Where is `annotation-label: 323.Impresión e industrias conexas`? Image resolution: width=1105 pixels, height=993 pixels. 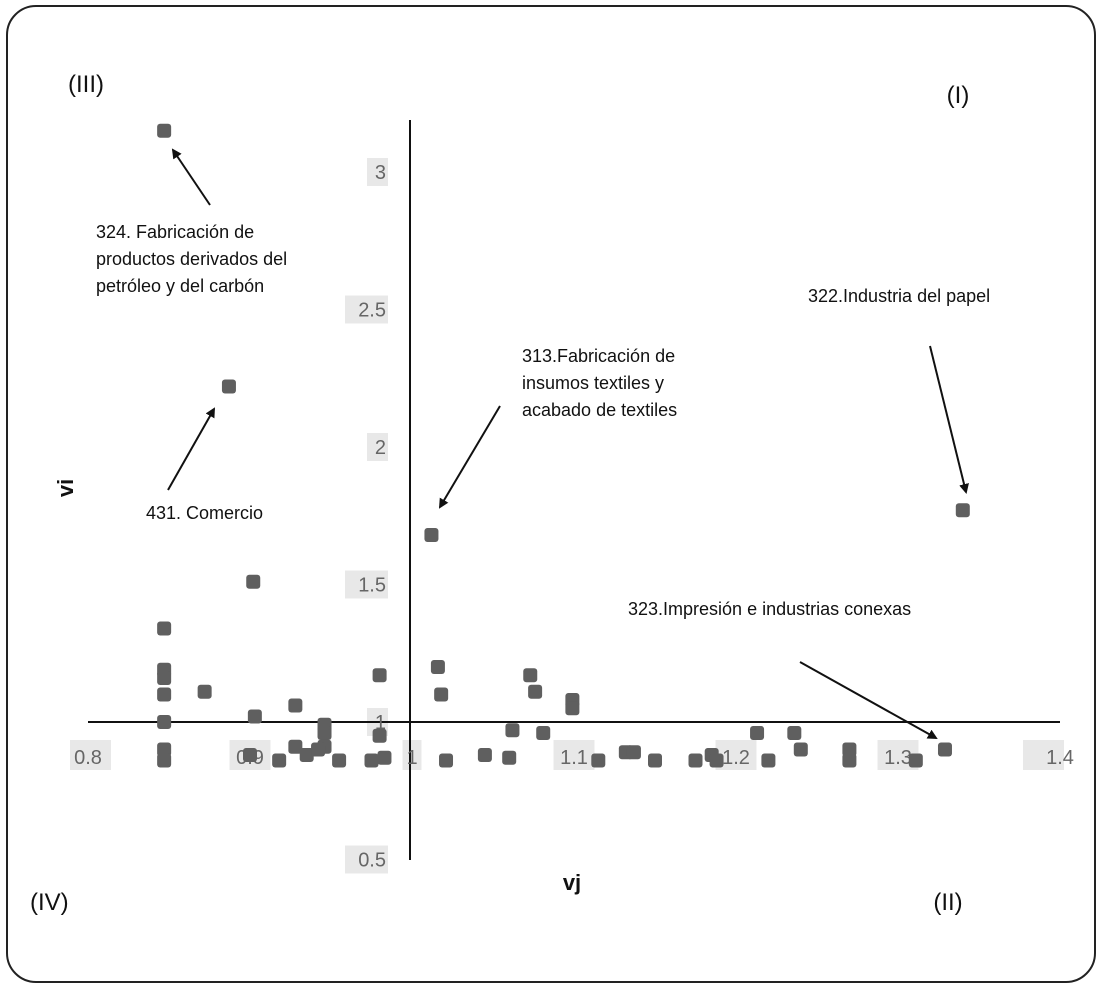
annotation-label: 323.Impresión e industrias conexas is located at coordinates (769, 609).